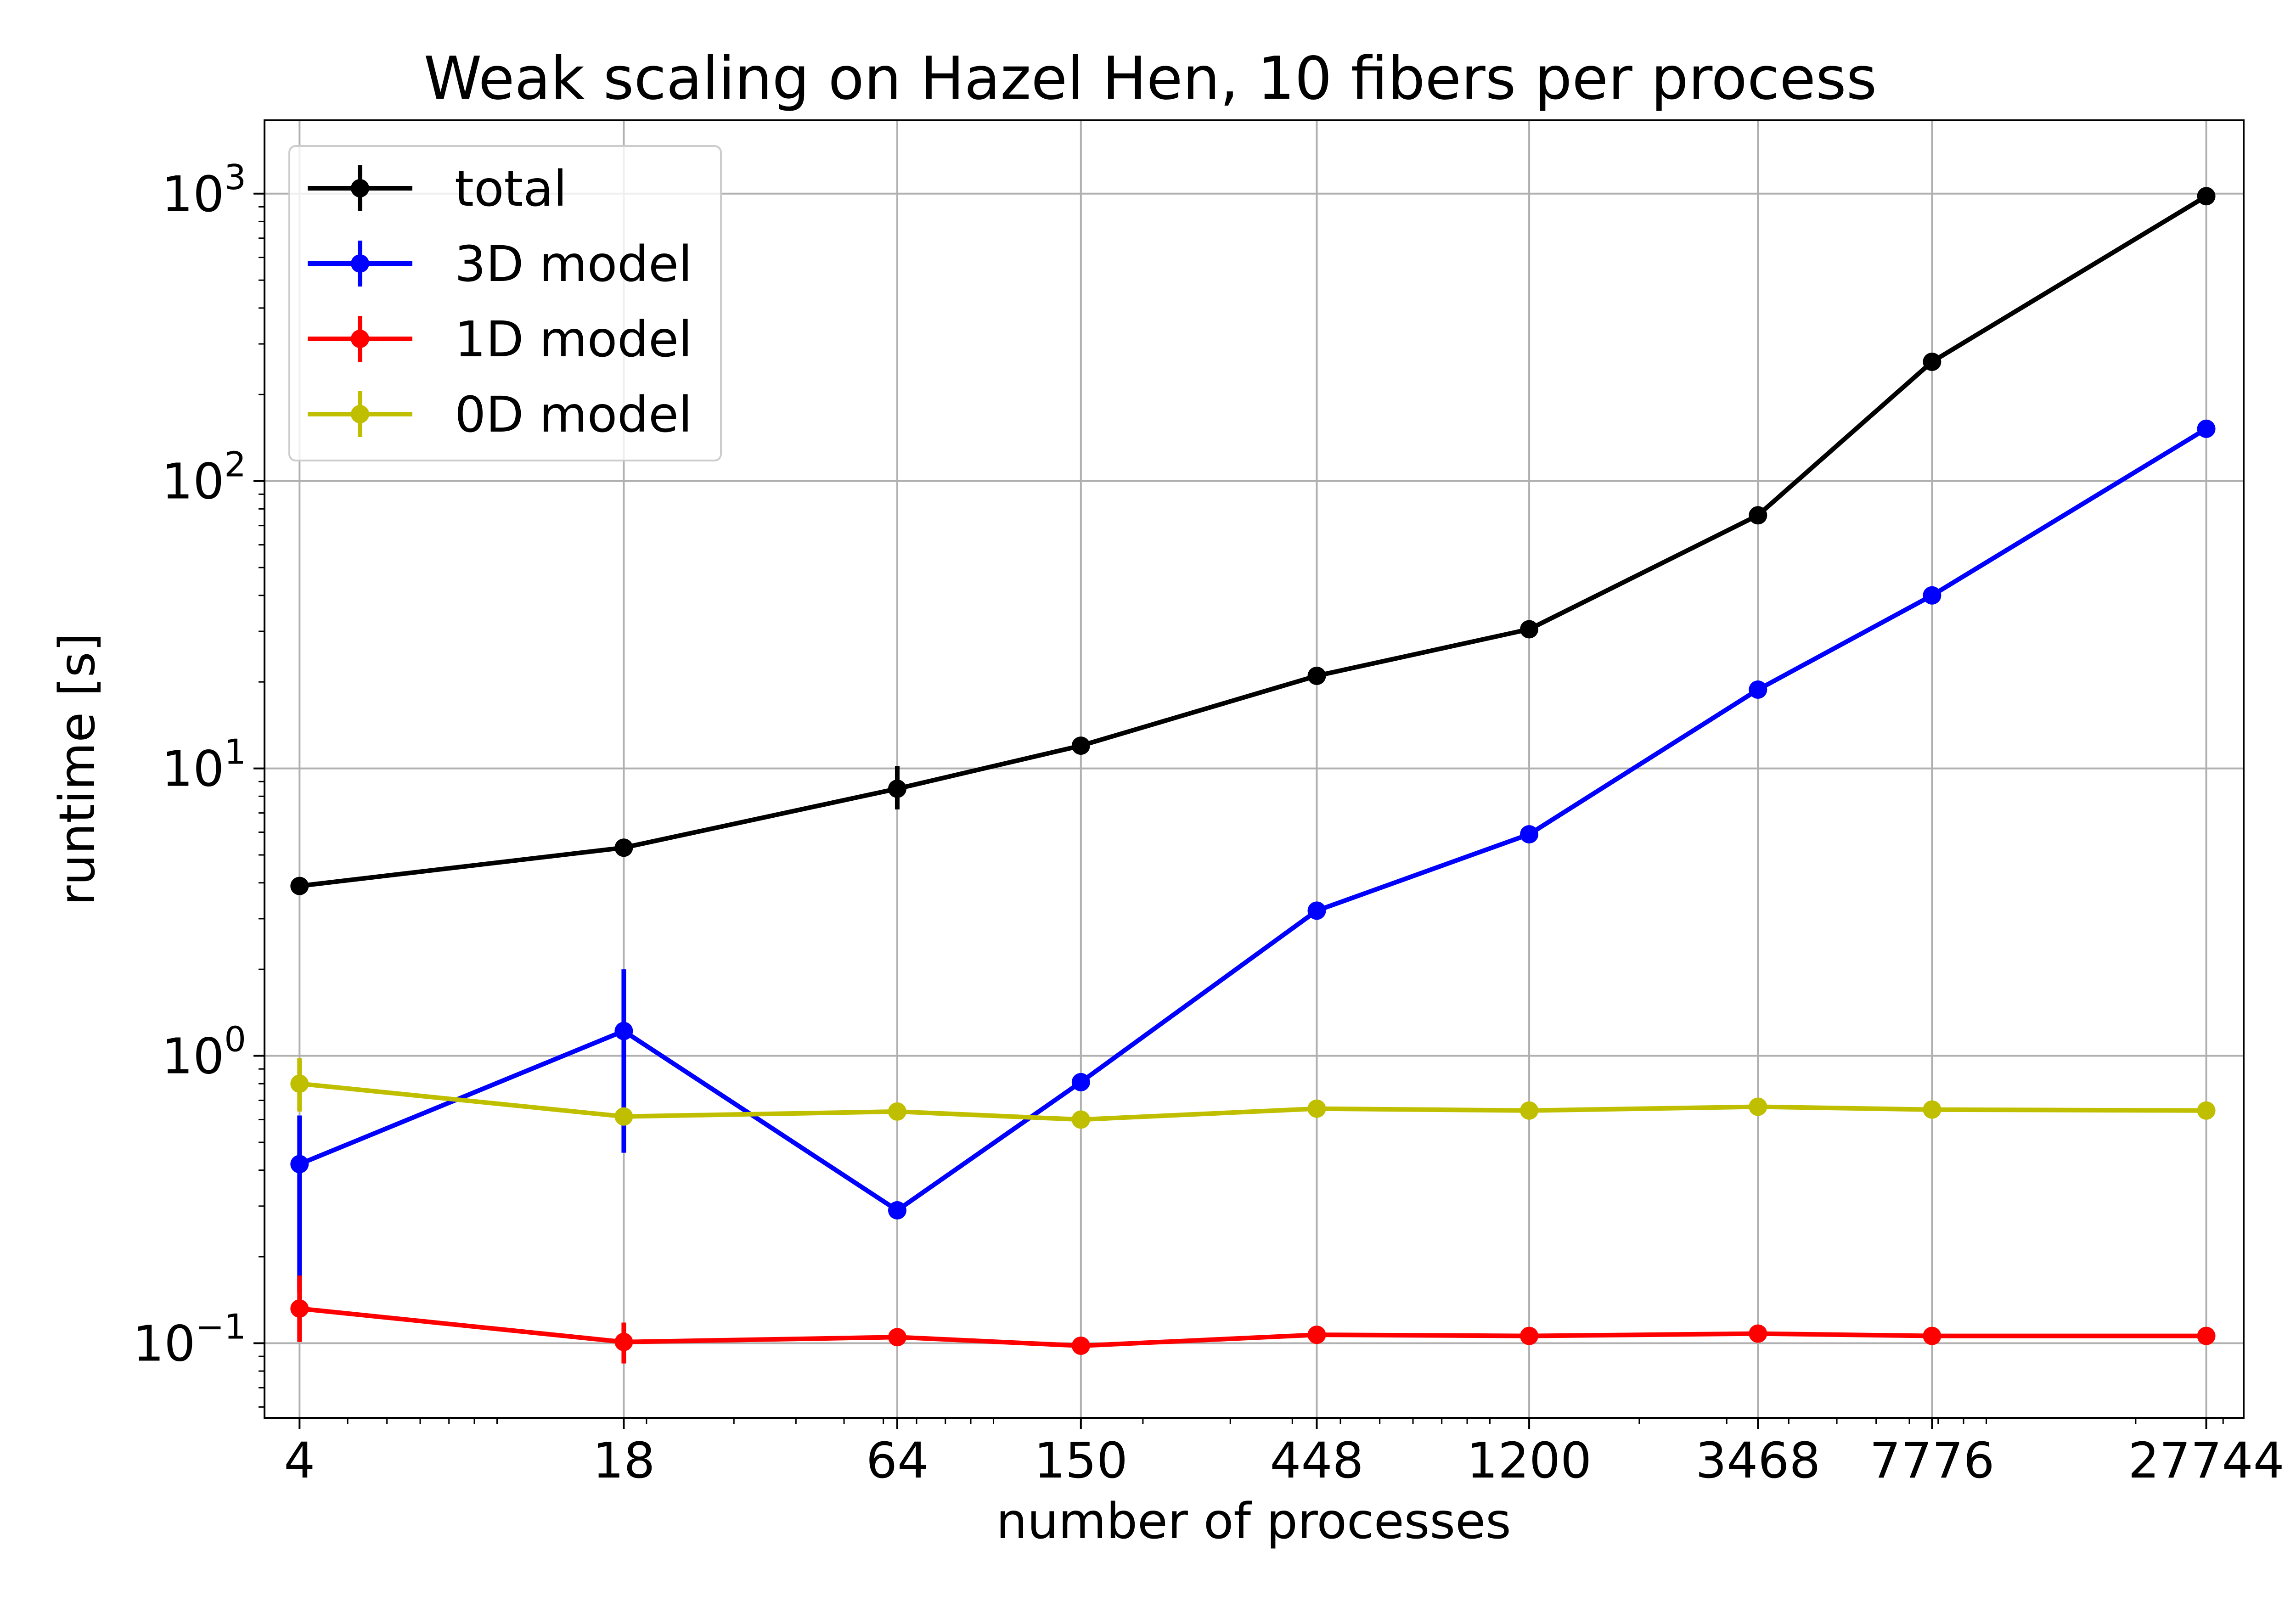  I want to click on x-tick-label: 27744, so click(2206, 1461).